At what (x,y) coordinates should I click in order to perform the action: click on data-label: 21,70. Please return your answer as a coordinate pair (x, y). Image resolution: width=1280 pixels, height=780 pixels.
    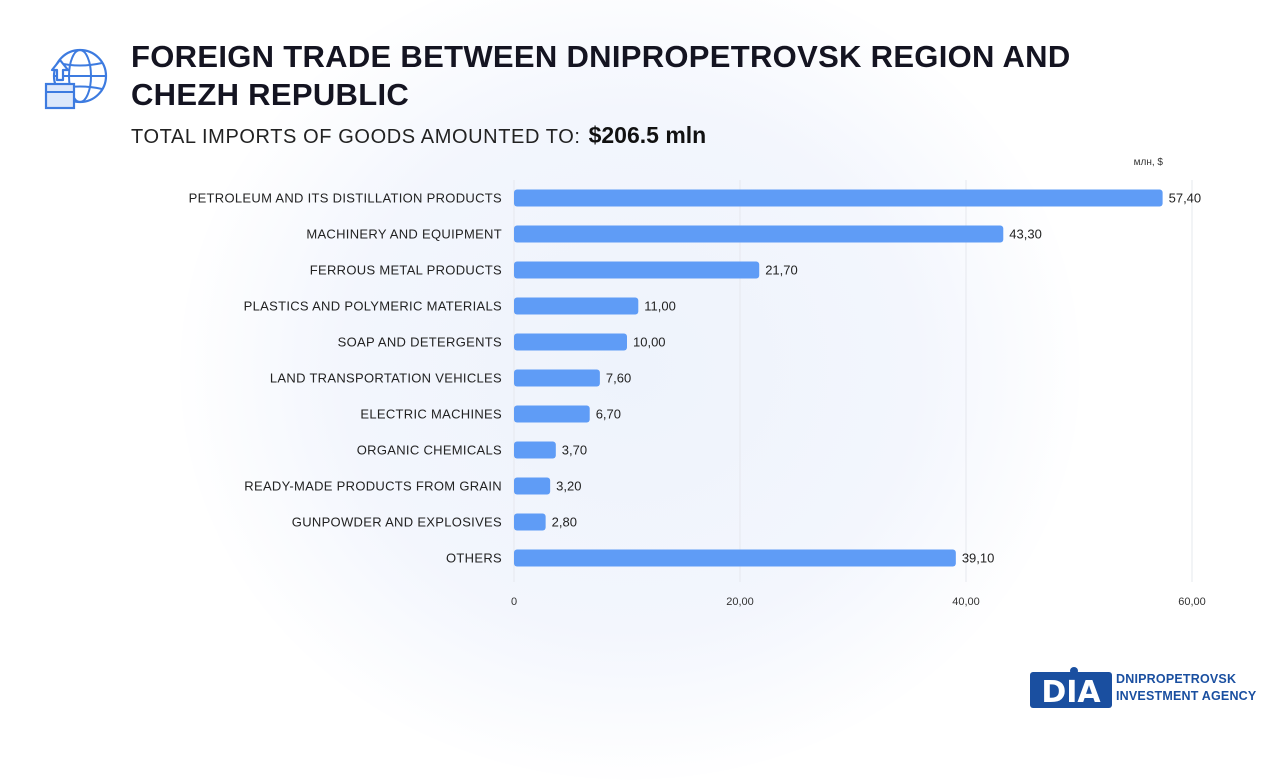
    Looking at the image, I should click on (781, 270).